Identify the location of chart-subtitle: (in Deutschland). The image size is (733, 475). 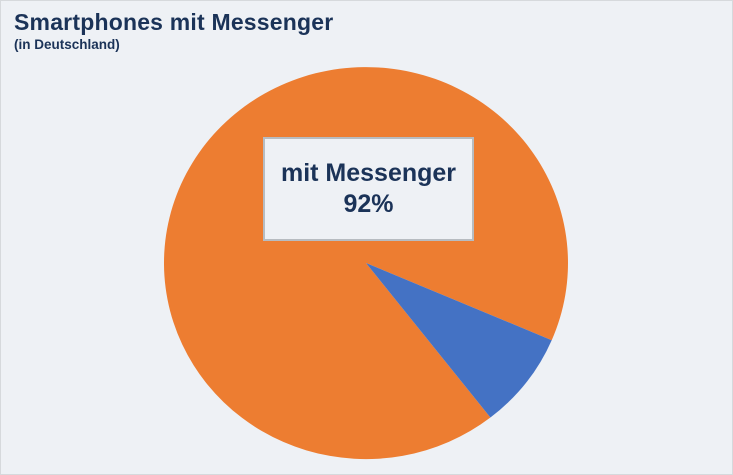
(67, 44).